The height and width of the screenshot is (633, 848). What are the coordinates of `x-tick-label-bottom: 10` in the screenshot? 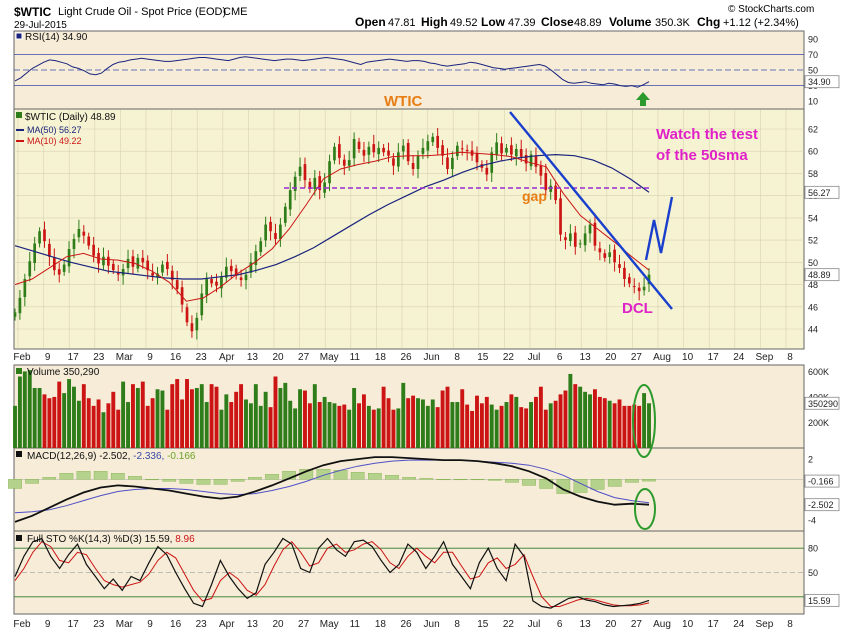 It's located at (688, 624).